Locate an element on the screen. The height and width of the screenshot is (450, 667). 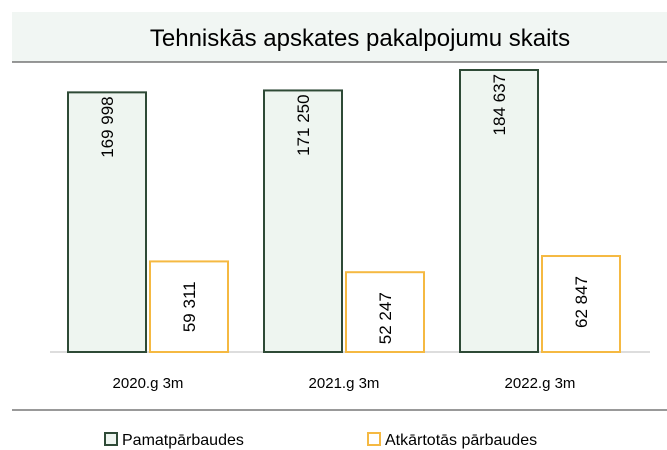
x-tick-label: 2022.g 3m is located at coordinates (540, 383).